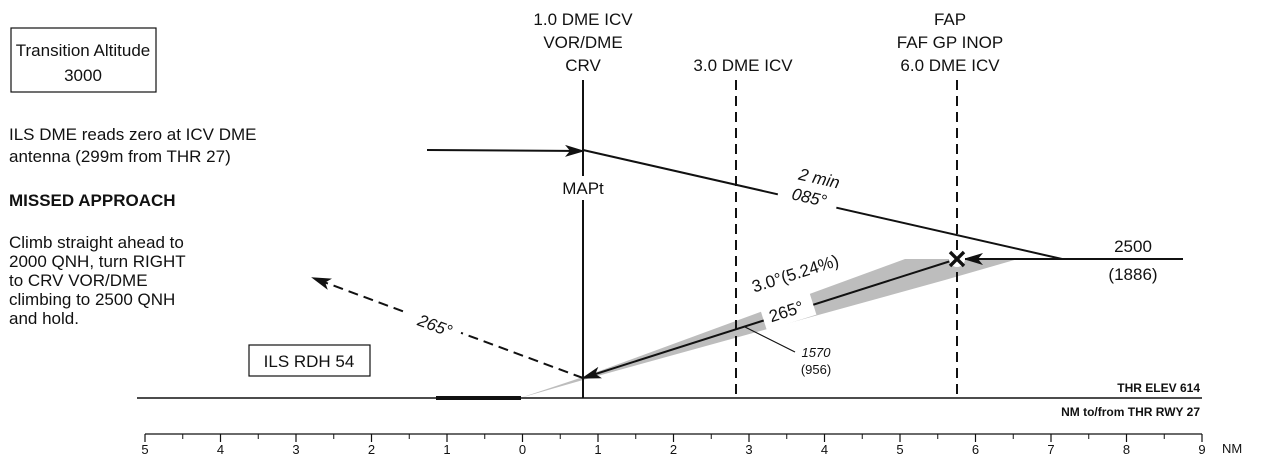 This screenshot has width=1263, height=461. What do you see at coordinates (83, 50) in the screenshot?
I see `transition-altitude-title: Transition Altitude` at bounding box center [83, 50].